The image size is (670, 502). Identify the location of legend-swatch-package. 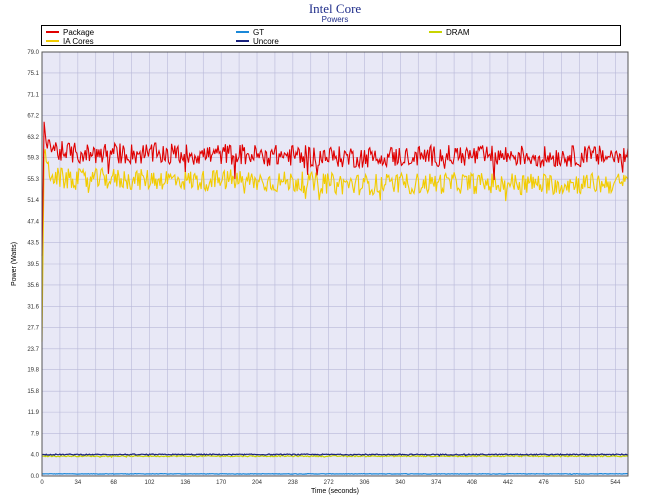
(52, 32).